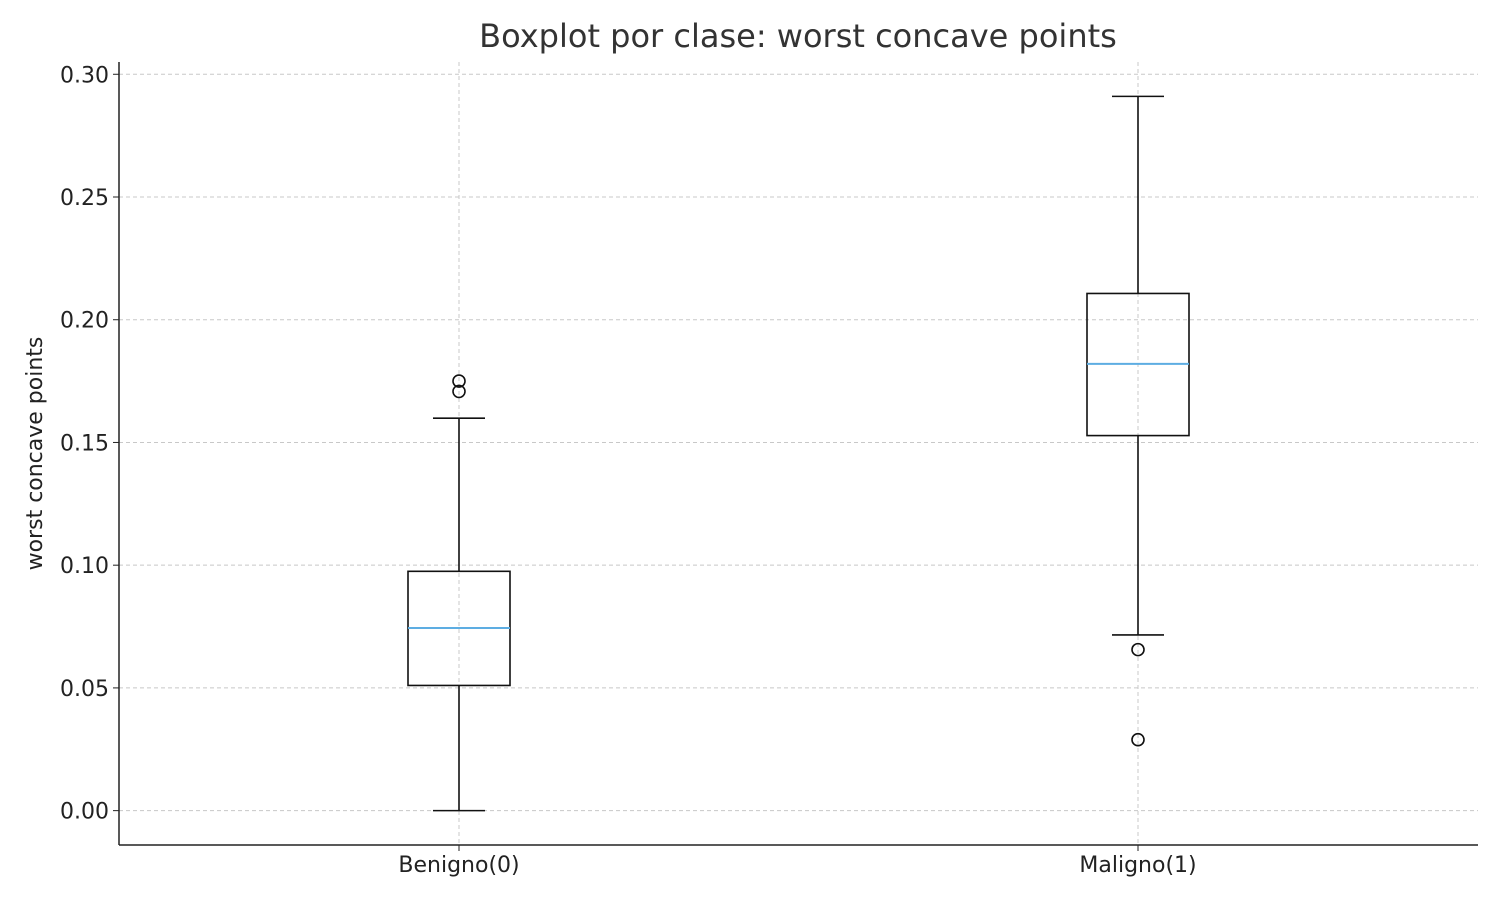  I want to click on y-ticks: 0.00 0.05 0.10 0.15 0.20 0.25 0.30, so click(89, 444).